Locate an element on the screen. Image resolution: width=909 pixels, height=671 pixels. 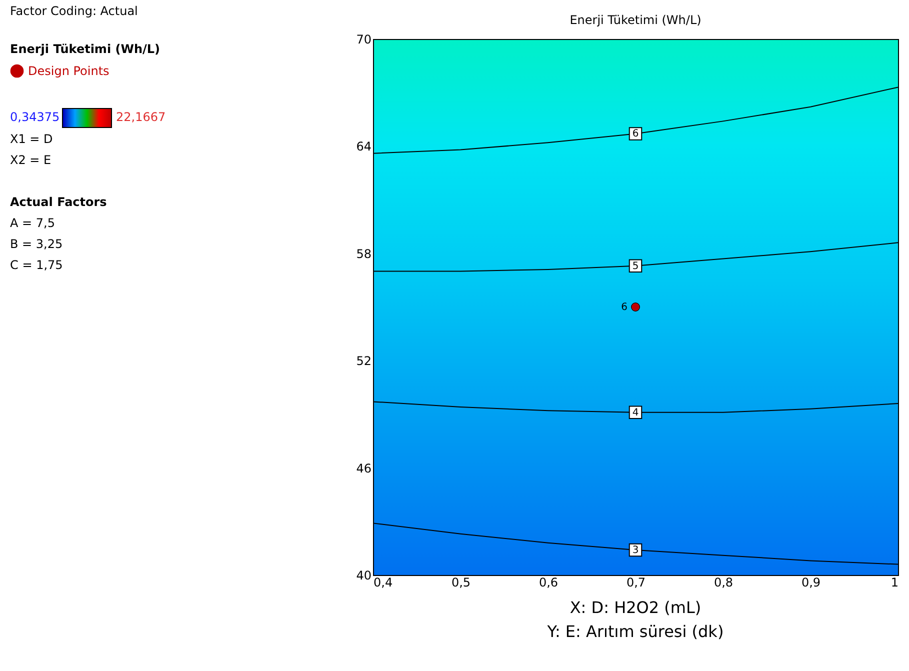
y-tick-label: 52 is located at coordinates (364, 361).